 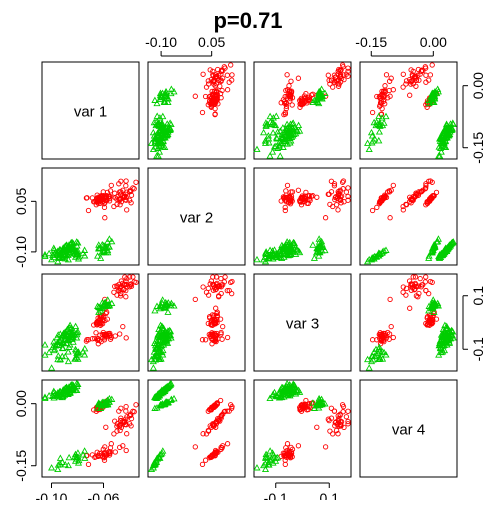 What do you see at coordinates (478, 349) in the screenshot?
I see `tick-label: -0.1` at bounding box center [478, 349].